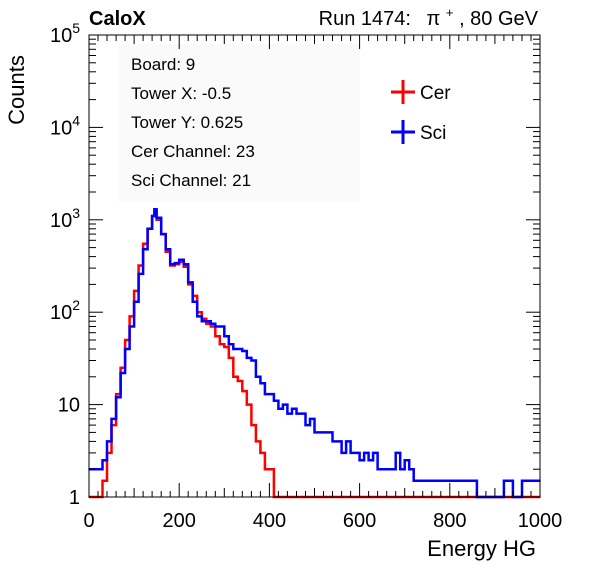 This screenshot has height=572, width=596. What do you see at coordinates (269, 521) in the screenshot?
I see `x-tick-label: 400` at bounding box center [269, 521].